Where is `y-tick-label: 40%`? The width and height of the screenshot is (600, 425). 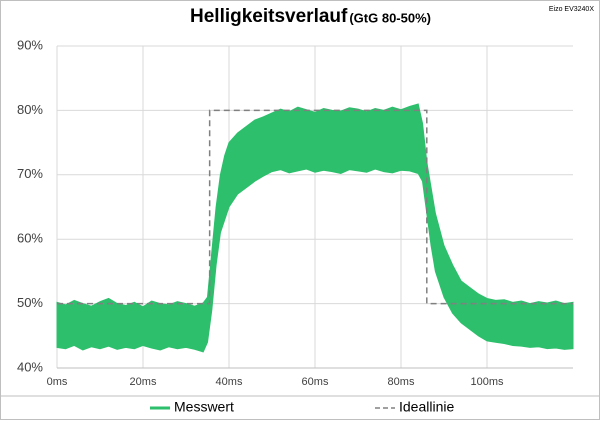
y-tick-label: 40% is located at coordinates (30, 366).